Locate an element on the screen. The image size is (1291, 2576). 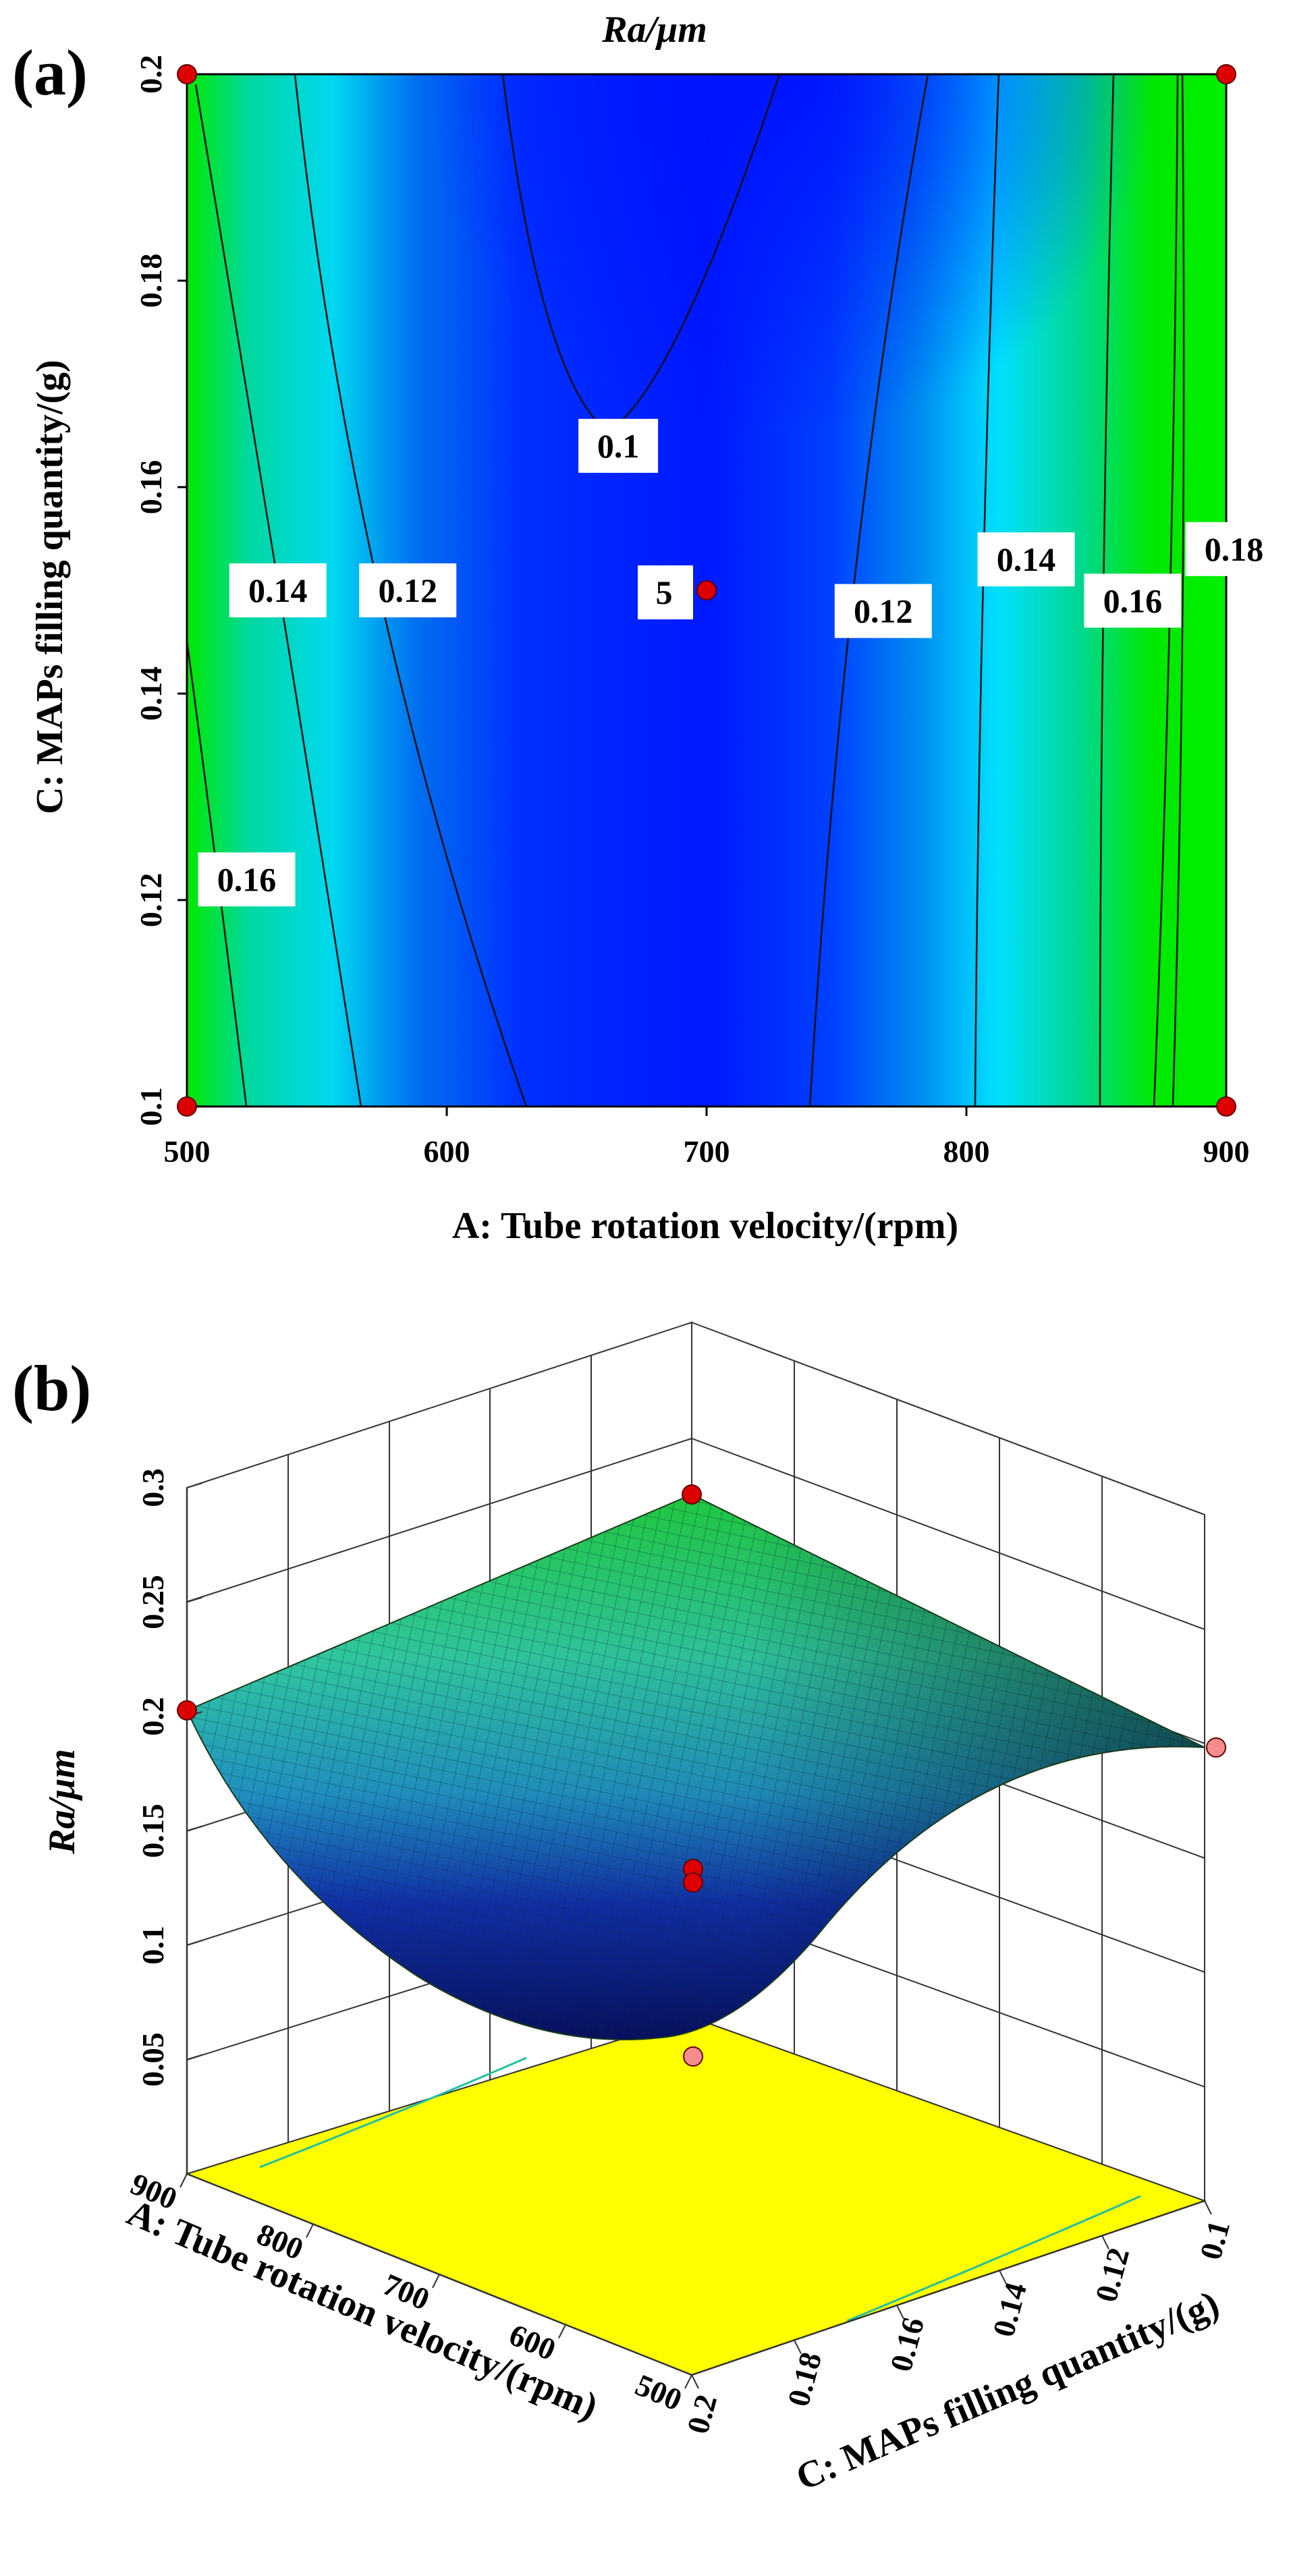
contour-line-0.12-right is located at coordinates (868, 590).